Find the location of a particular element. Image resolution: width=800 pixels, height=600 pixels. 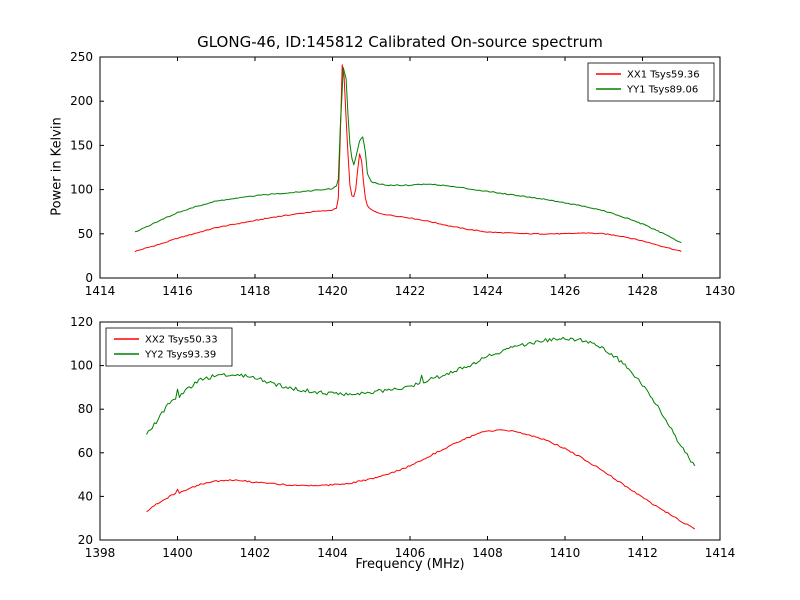

legend-label: XX1 Tsys59.36 is located at coordinates (663, 75).